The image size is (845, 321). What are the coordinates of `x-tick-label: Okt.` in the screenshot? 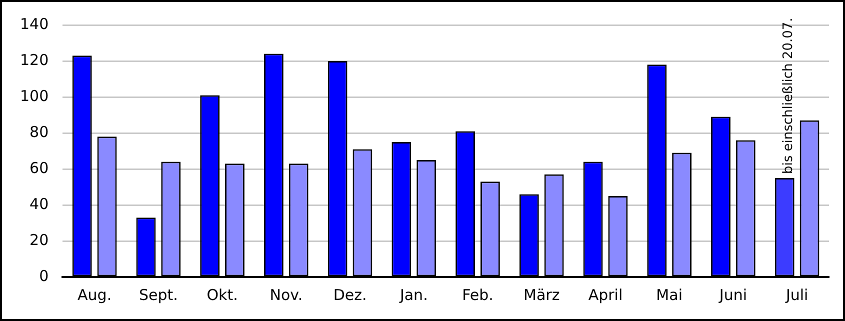 It's located at (222, 295).